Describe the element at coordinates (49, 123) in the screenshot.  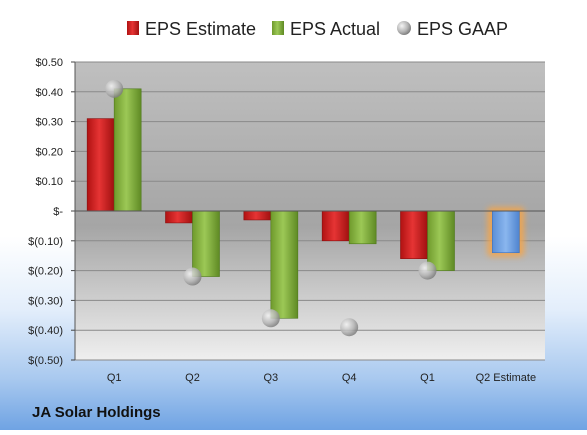
I see `y-tick-label: $0.30` at that location.